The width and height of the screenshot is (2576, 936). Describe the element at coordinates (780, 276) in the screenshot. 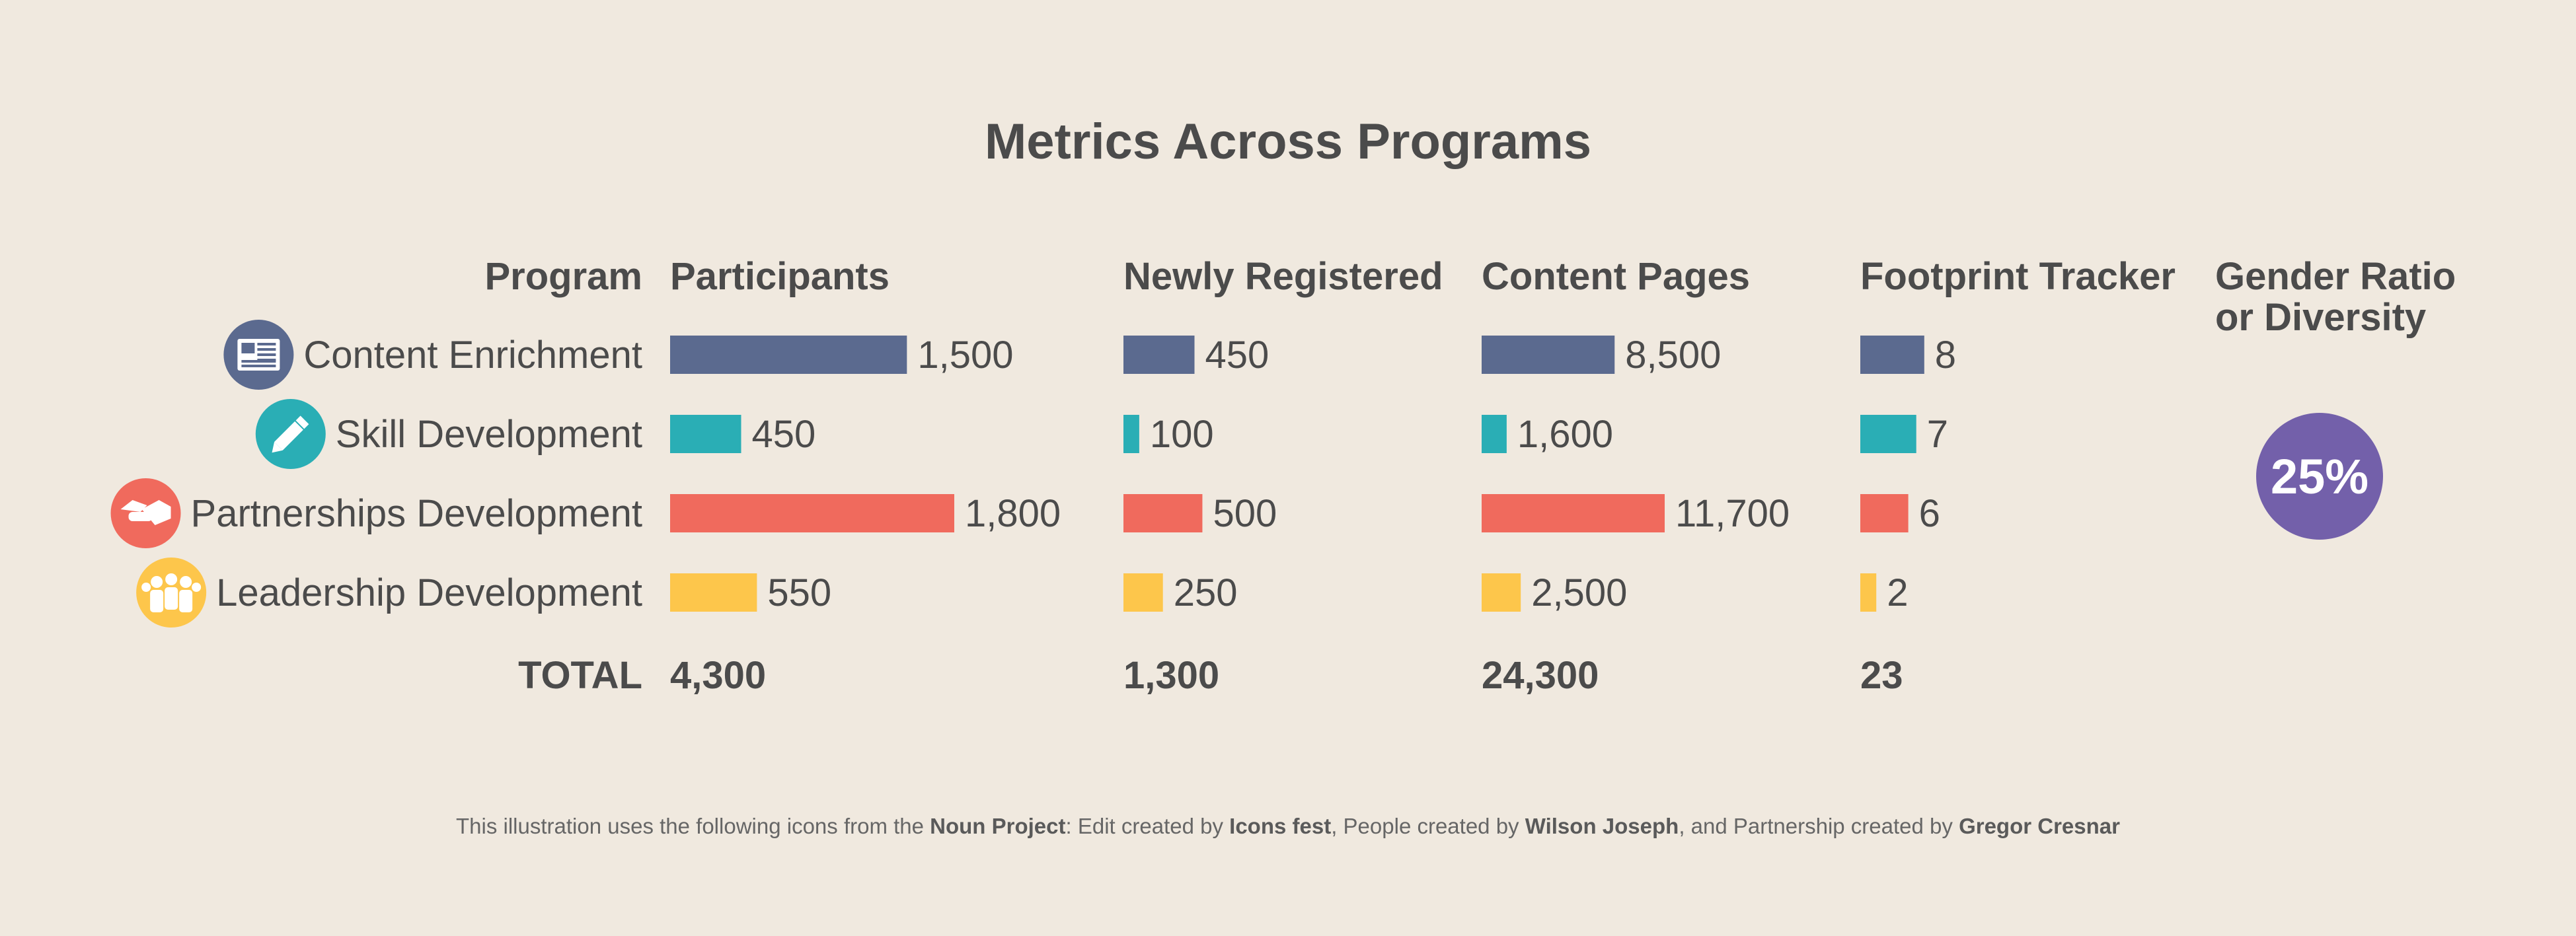

I see `column-header-participants: Participants` at that location.